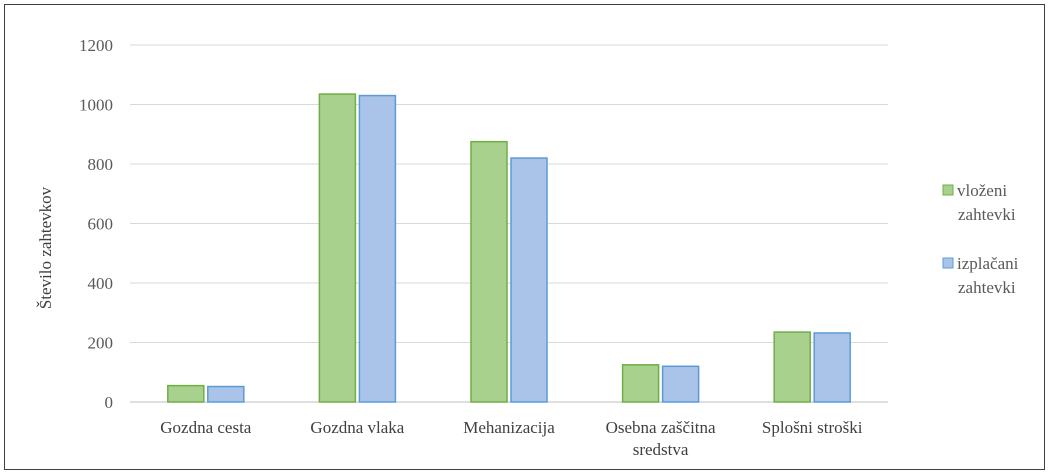 Image resolution: width=1051 pixels, height=476 pixels. I want to click on x-category-label: sredstva, so click(661, 449).